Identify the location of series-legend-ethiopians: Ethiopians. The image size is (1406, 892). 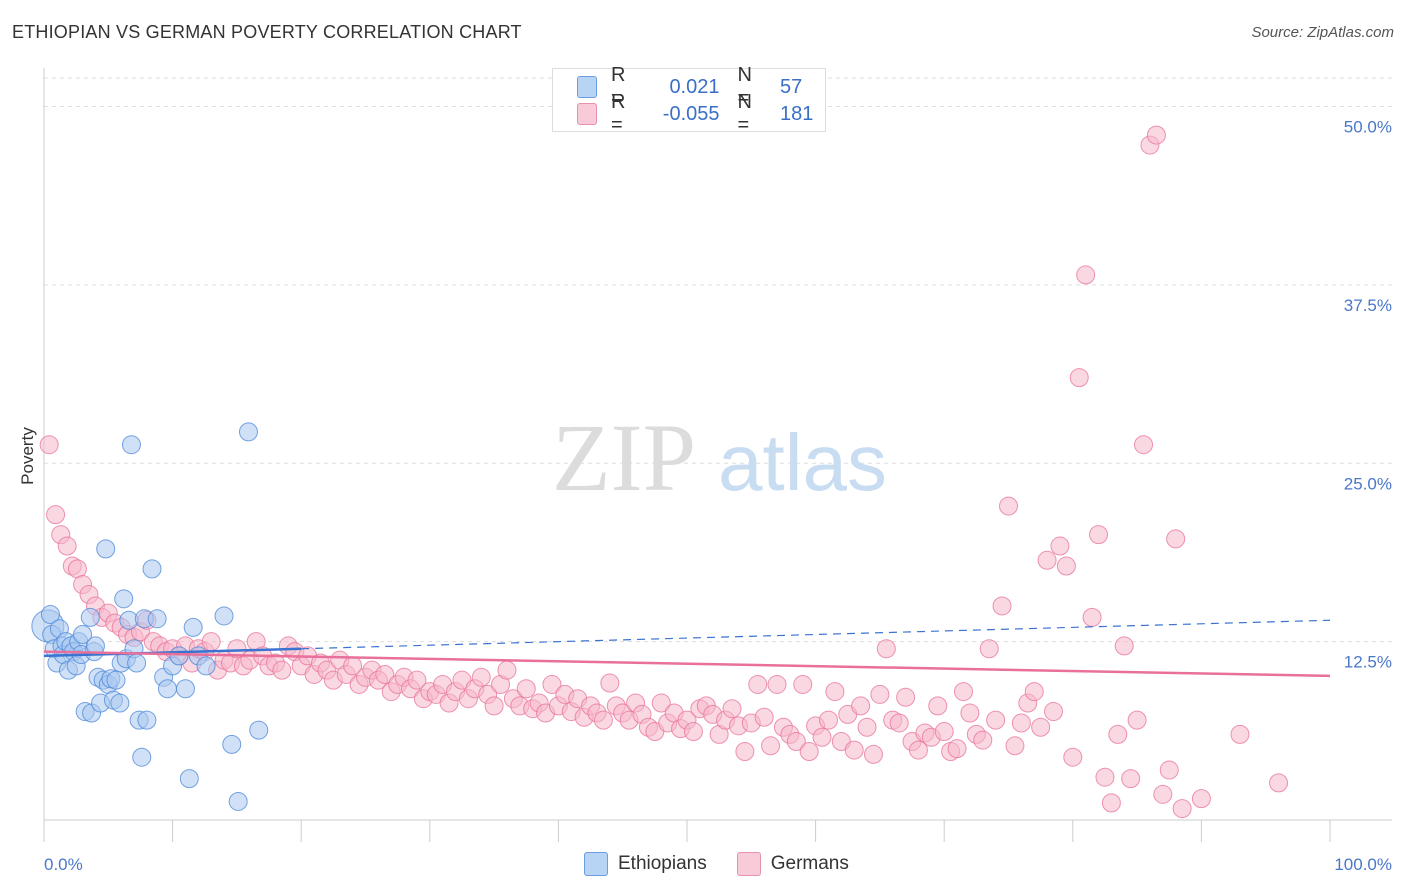
(645, 864).